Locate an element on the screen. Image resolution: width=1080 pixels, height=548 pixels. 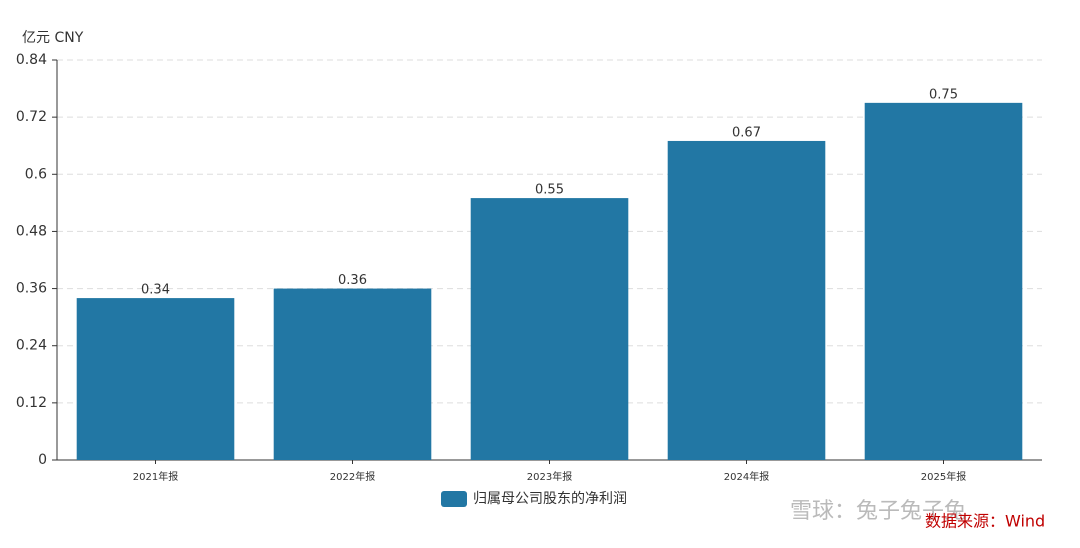
y-tick-label: 0.36 is located at coordinates (31, 289).